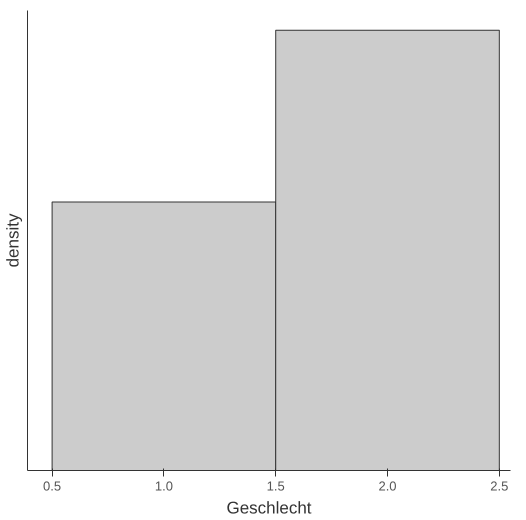 The height and width of the screenshot is (520, 526). What do you see at coordinates (387, 486) in the screenshot?
I see `x-tick-label: 2.0` at bounding box center [387, 486].